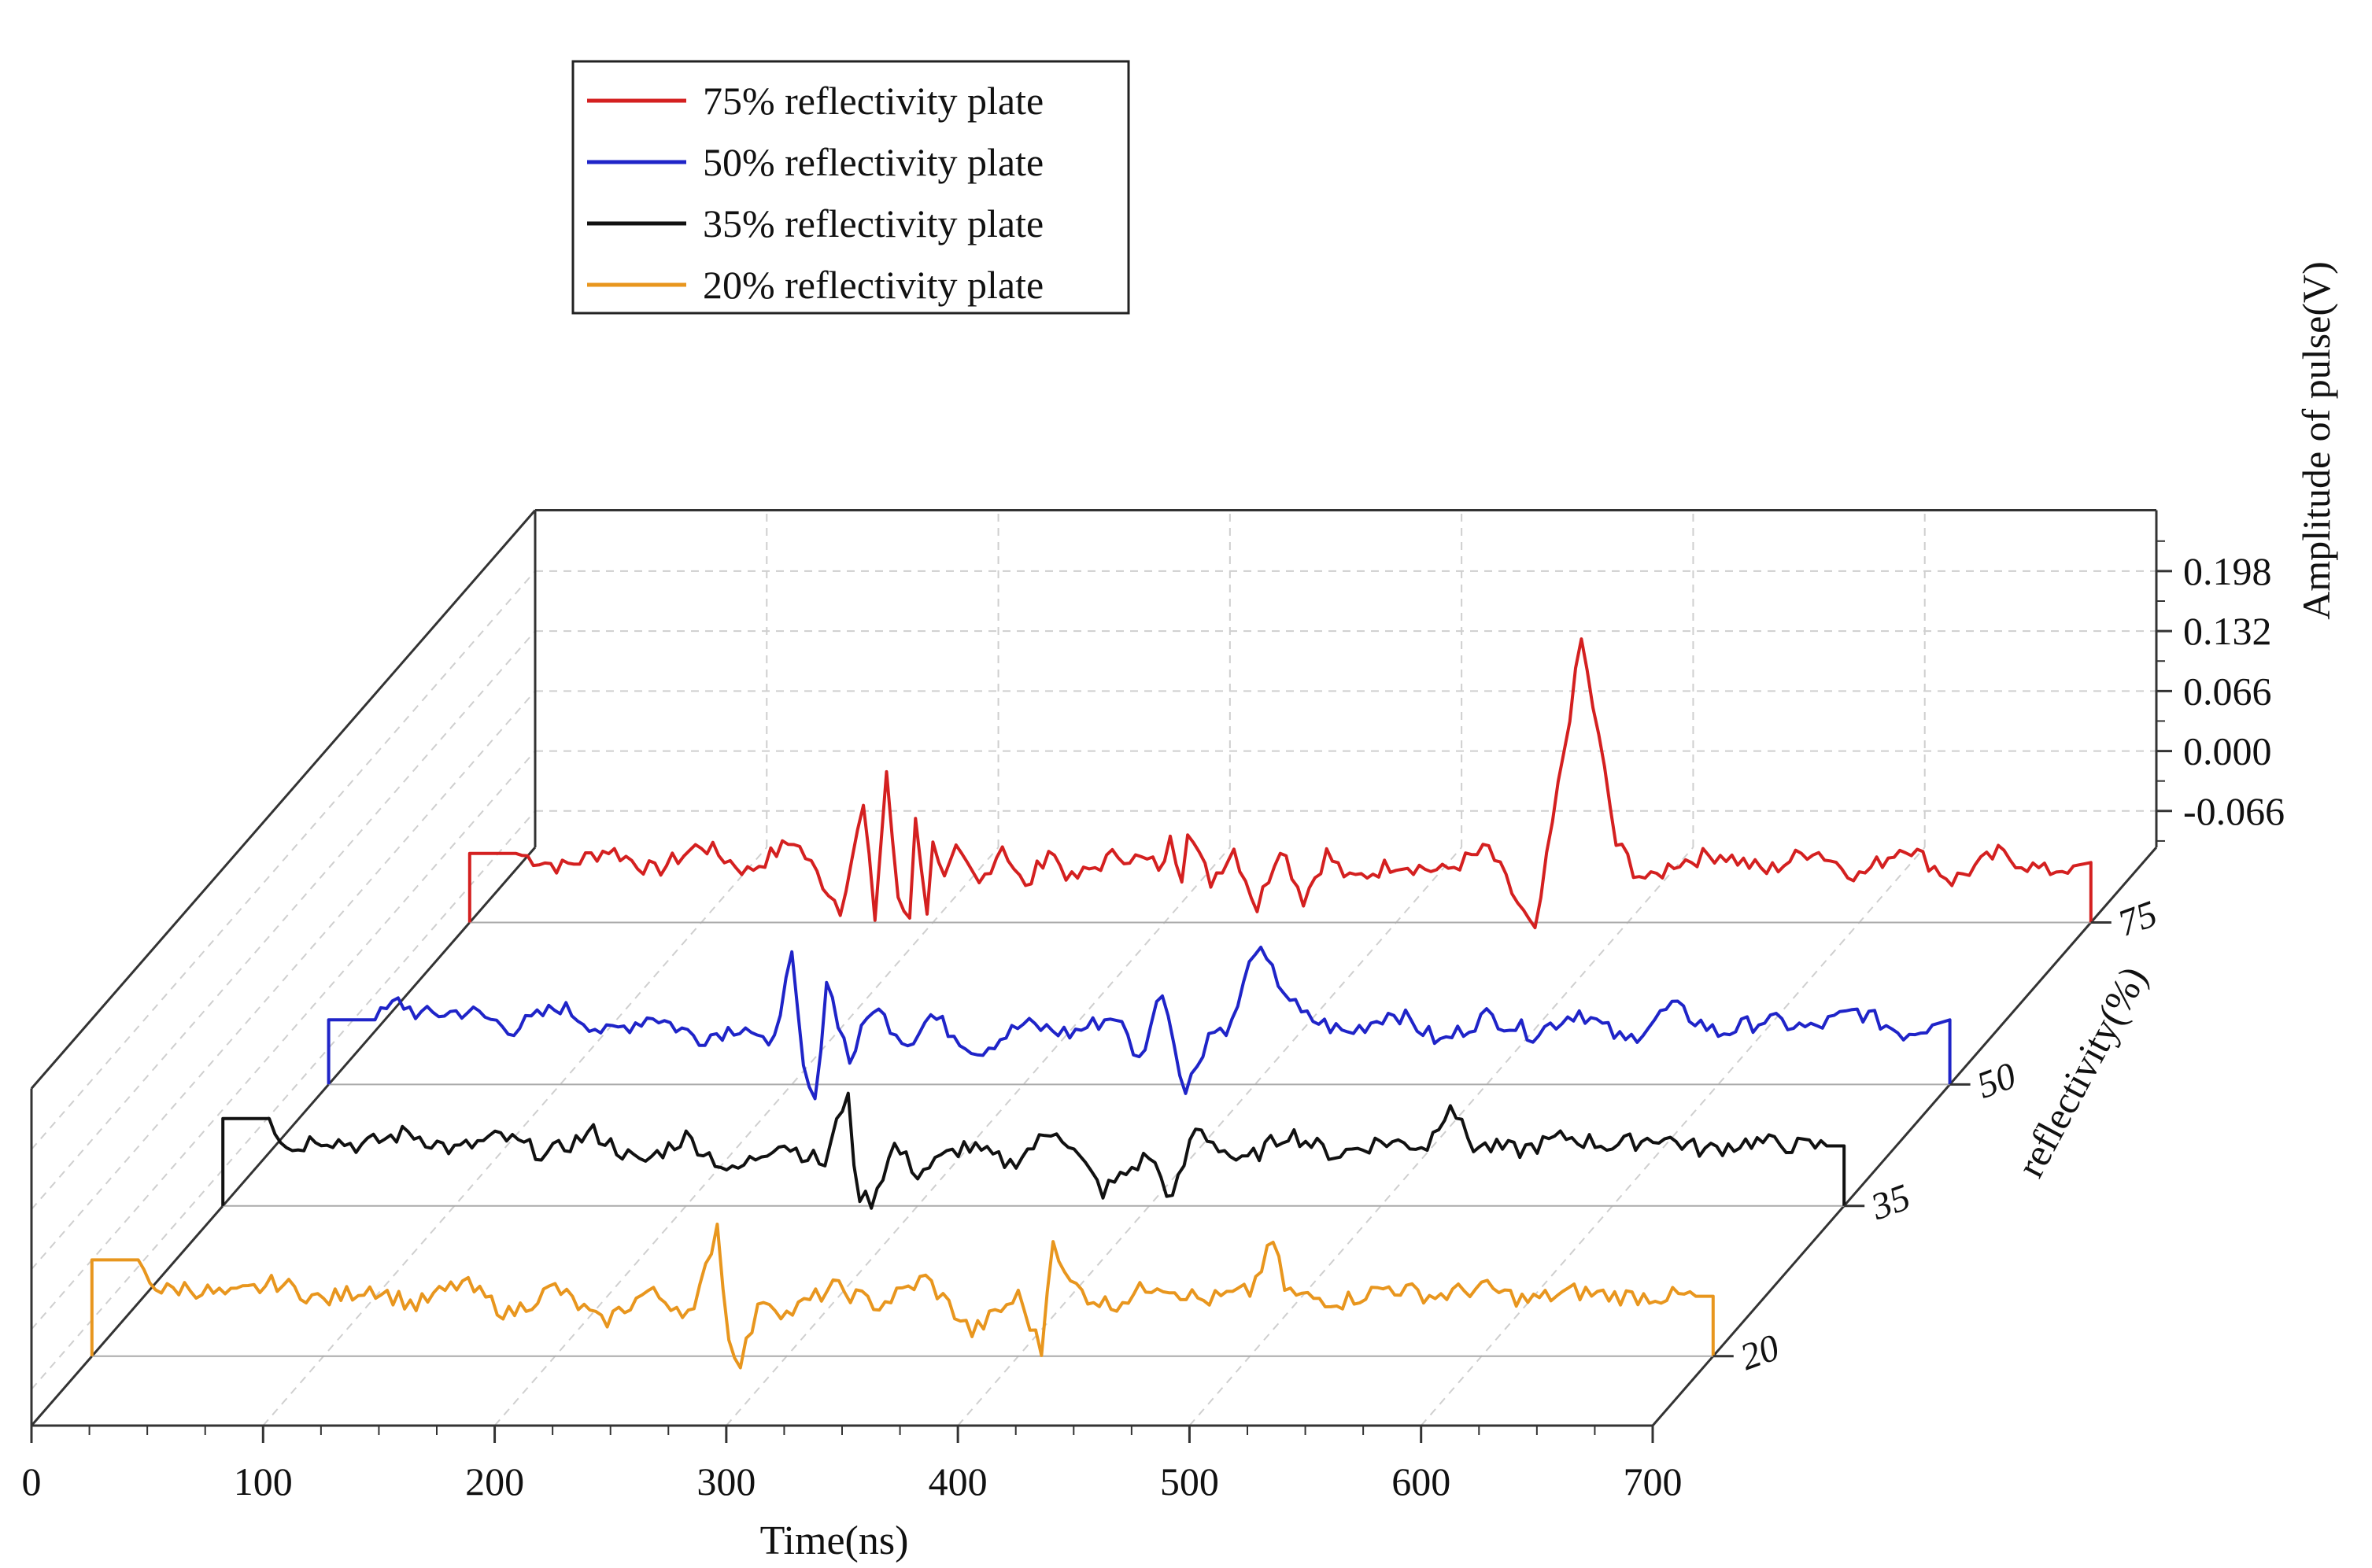  I want to click on legend-label-20: 20% reflectivity plate, so click(874, 285).